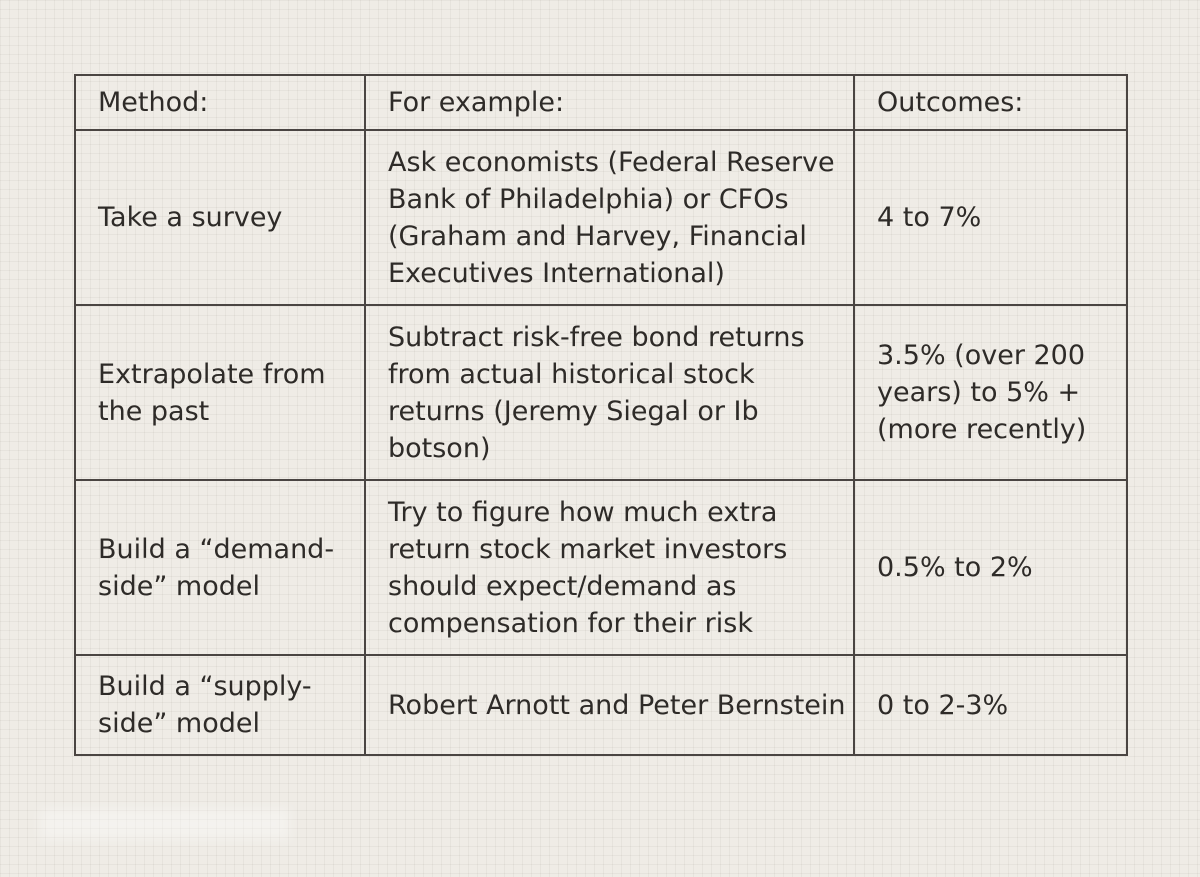 The image size is (1200, 877). I want to click on header-method: Method:, so click(220, 102).